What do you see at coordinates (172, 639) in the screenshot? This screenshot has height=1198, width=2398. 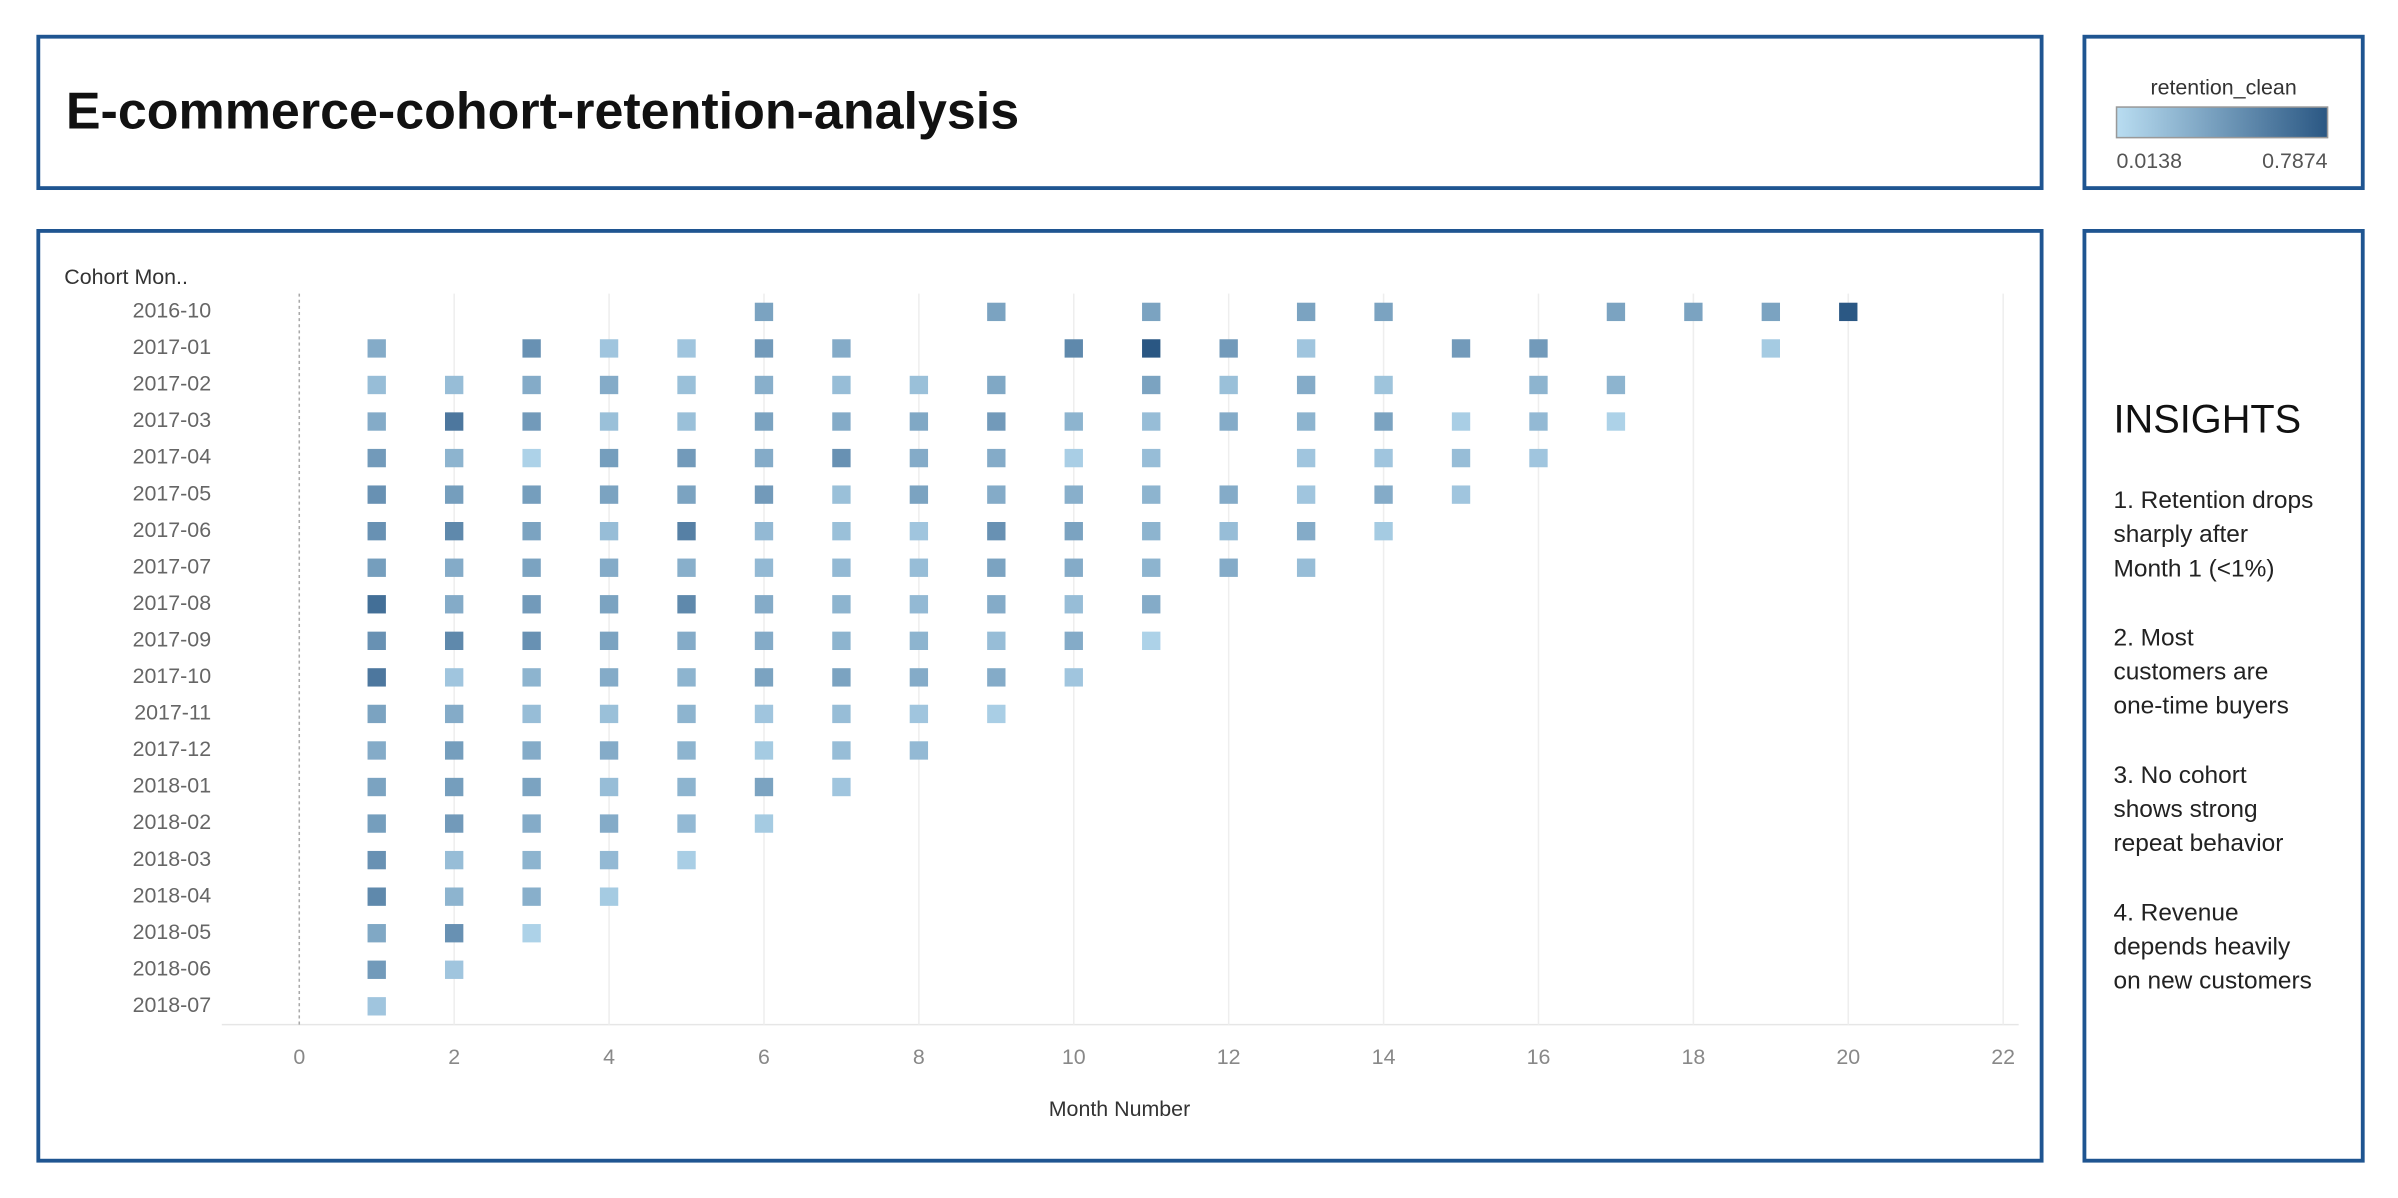 I see `y-tick-label: 2017-09` at bounding box center [172, 639].